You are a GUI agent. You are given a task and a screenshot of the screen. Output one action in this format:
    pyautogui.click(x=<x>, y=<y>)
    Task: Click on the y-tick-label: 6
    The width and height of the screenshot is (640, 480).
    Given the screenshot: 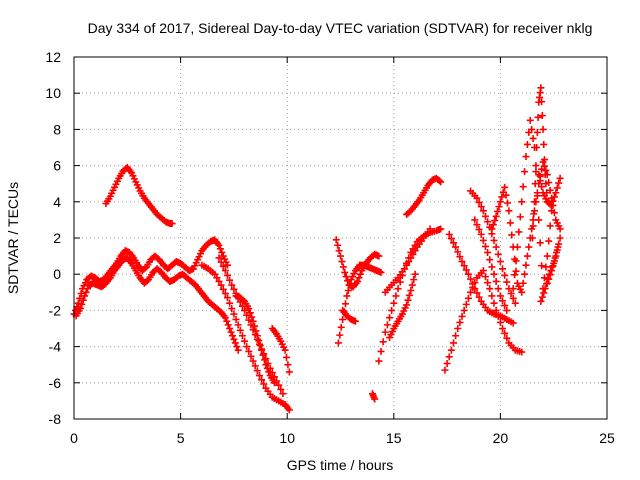 What is the action you would take?
    pyautogui.click(x=57, y=166)
    